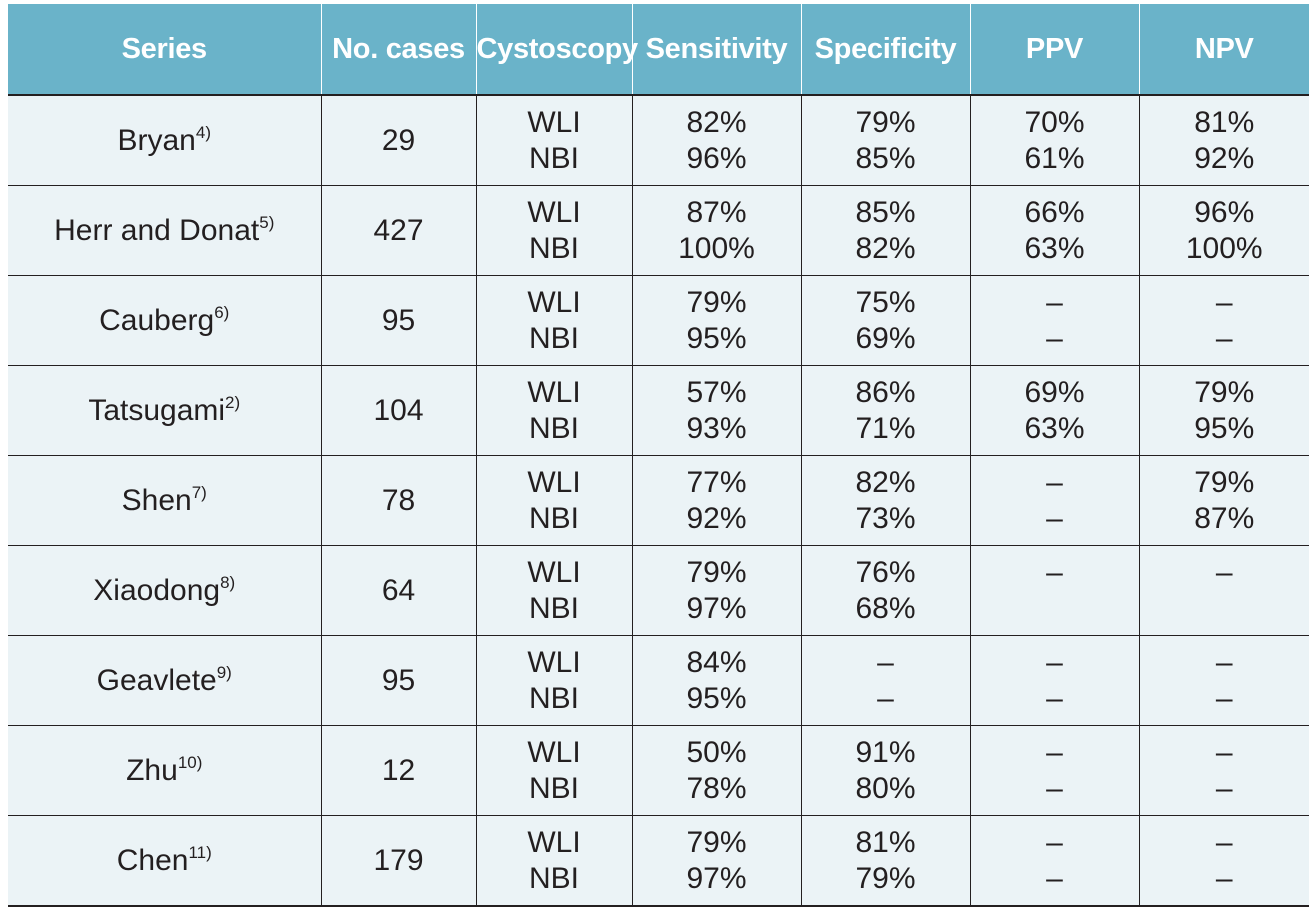 Image resolution: width=1314 pixels, height=923 pixels. What do you see at coordinates (716, 158) in the screenshot?
I see `sensitivity-nbi-value: 96%` at bounding box center [716, 158].